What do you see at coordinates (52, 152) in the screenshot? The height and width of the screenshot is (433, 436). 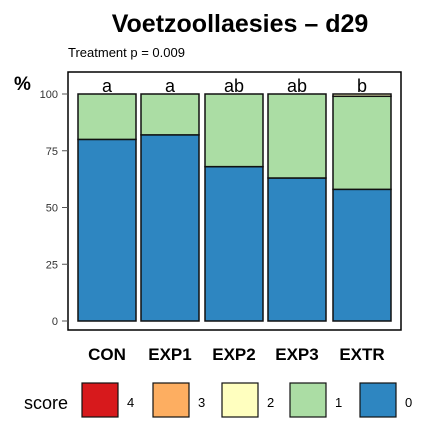 I see `y-tick-label: 75` at bounding box center [52, 152].